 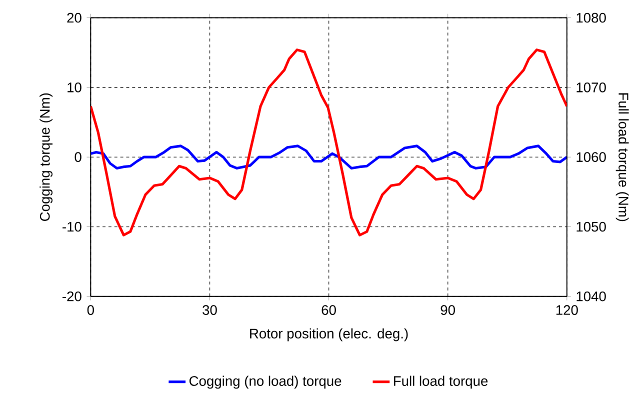 What do you see at coordinates (329, 335) in the screenshot?
I see `x-axis-title: Rotor position (elec. deg.)` at bounding box center [329, 335].